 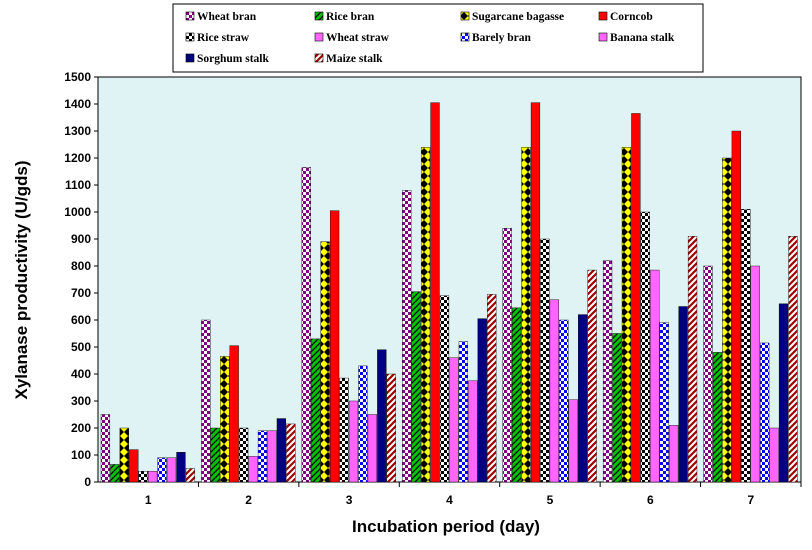 What do you see at coordinates (550, 500) in the screenshot?
I see `x-tick-label: 5` at bounding box center [550, 500].